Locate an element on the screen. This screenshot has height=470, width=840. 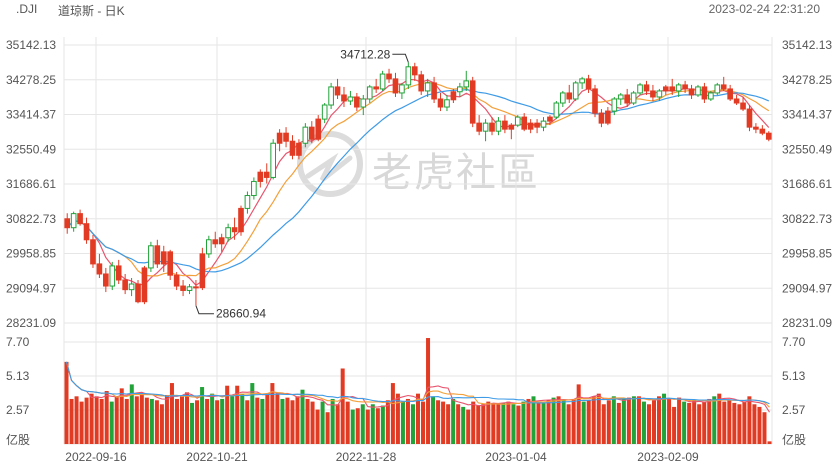
volume-average-lines is located at coordinates (417, 387).